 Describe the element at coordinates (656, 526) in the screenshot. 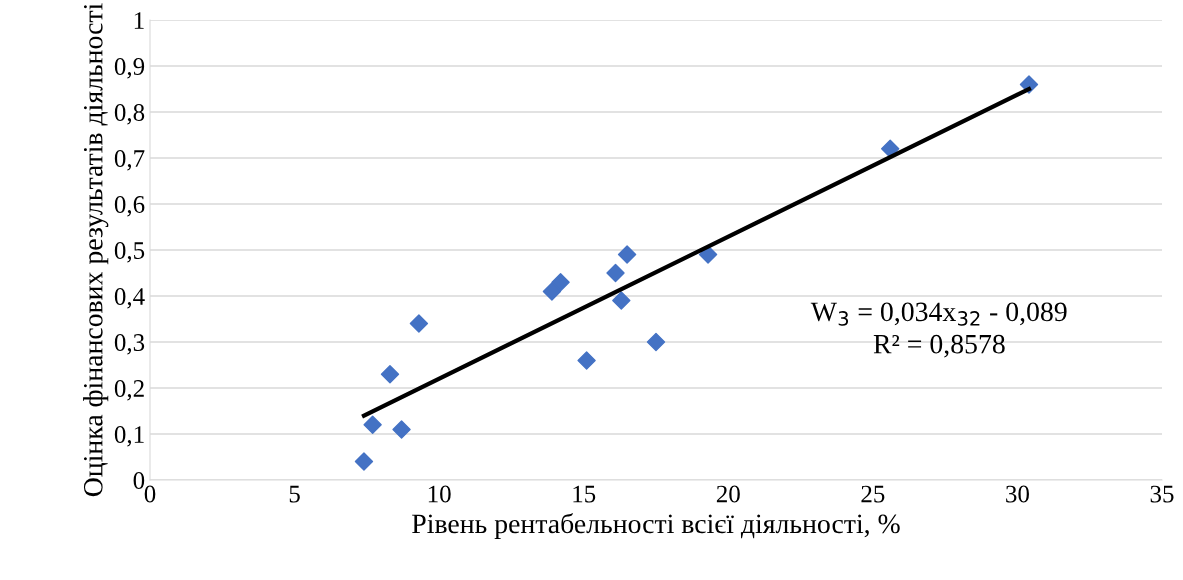

I see `x-axis-title: Рівень рентабельності всієї діяльності, %` at that location.